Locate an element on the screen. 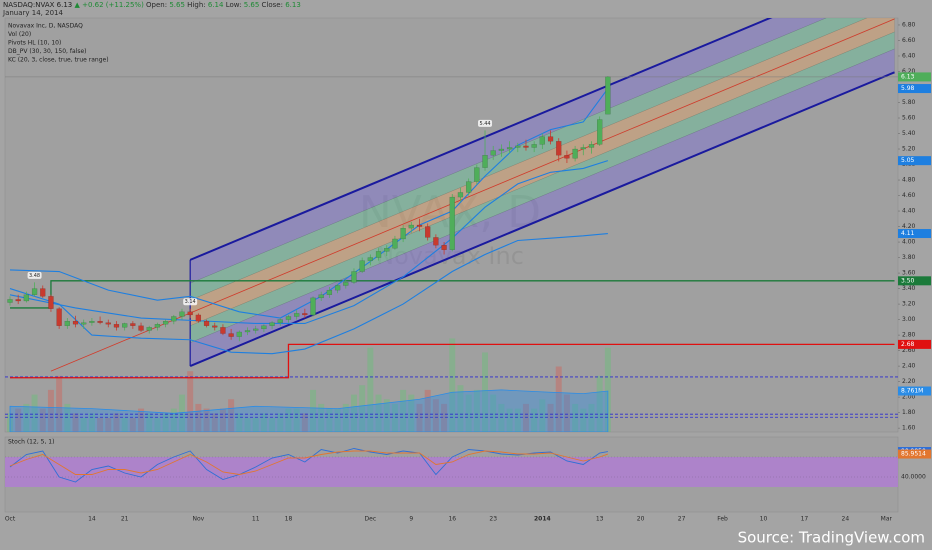  high: 6.14 is located at coordinates (216, 5).